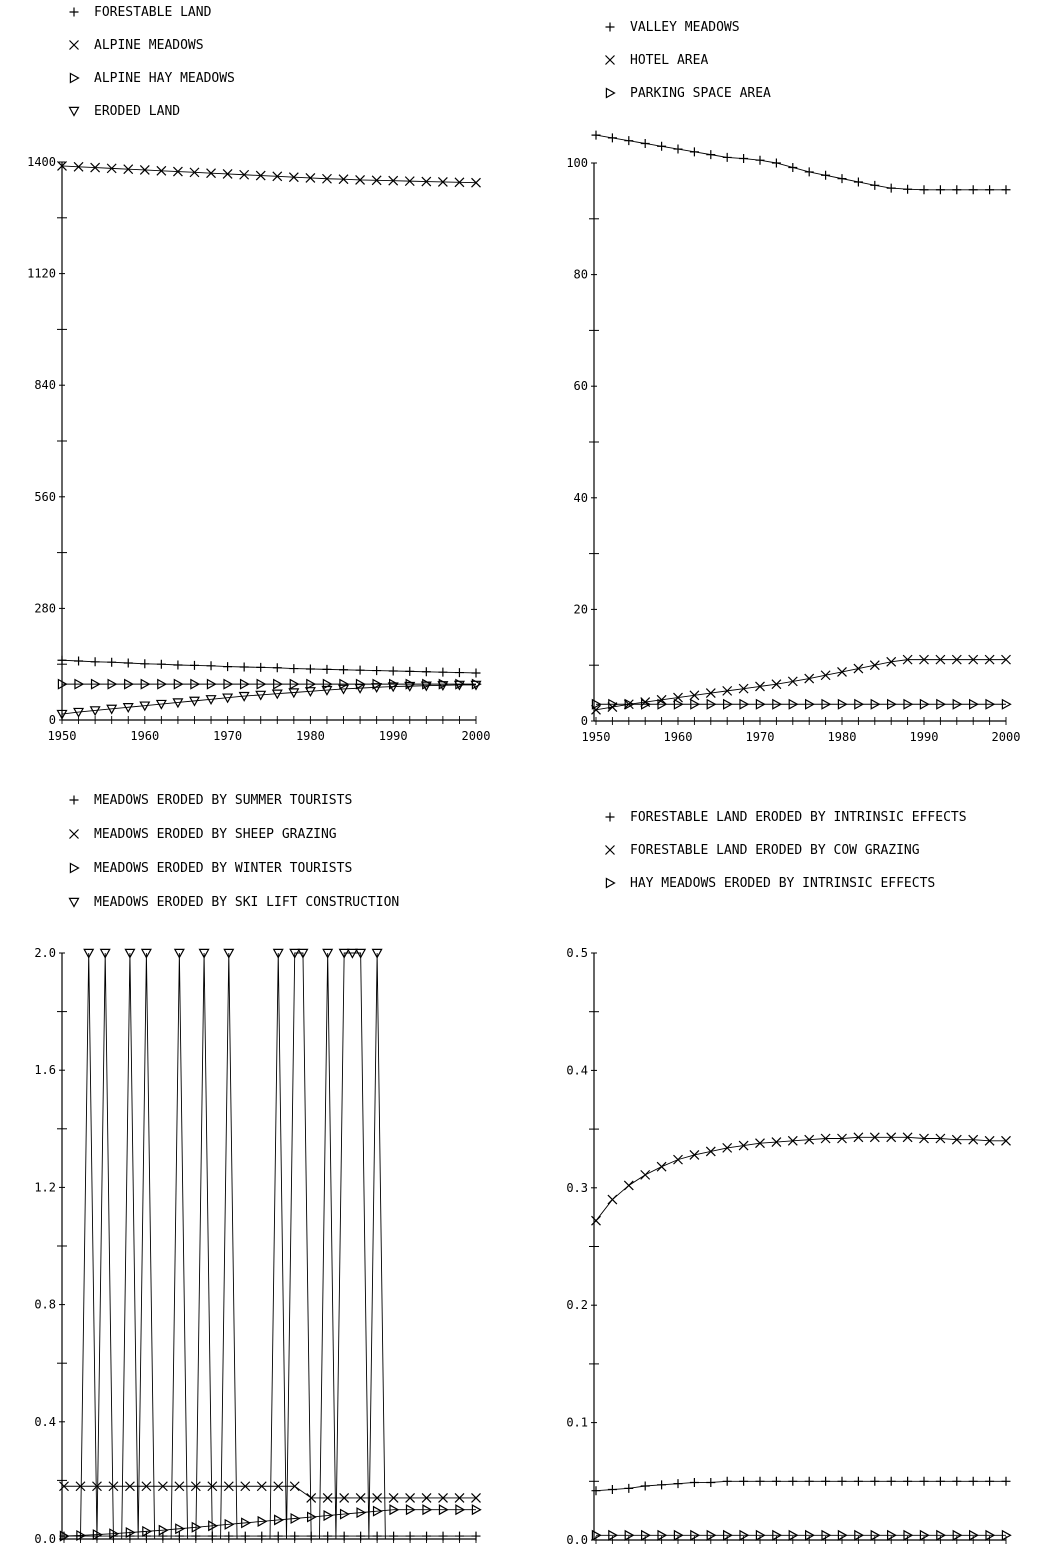  I want to click on y-tick-label: 0.1, so click(577, 1423).